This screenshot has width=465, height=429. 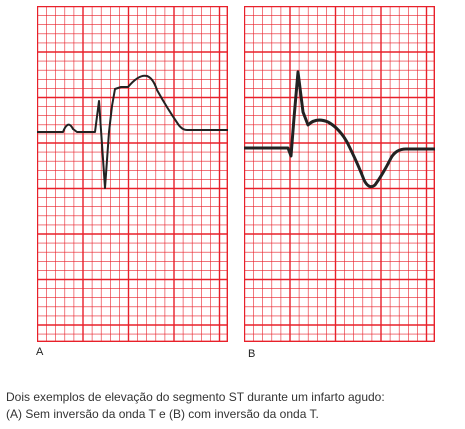 What do you see at coordinates (339, 129) in the screenshot?
I see `ecg-trace-b` at bounding box center [339, 129].